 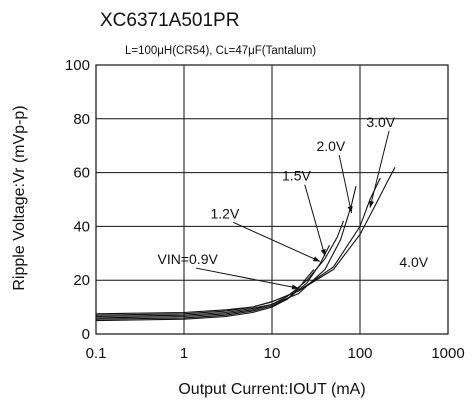 I want to click on series-line-1-5v, so click(x=220, y=269).